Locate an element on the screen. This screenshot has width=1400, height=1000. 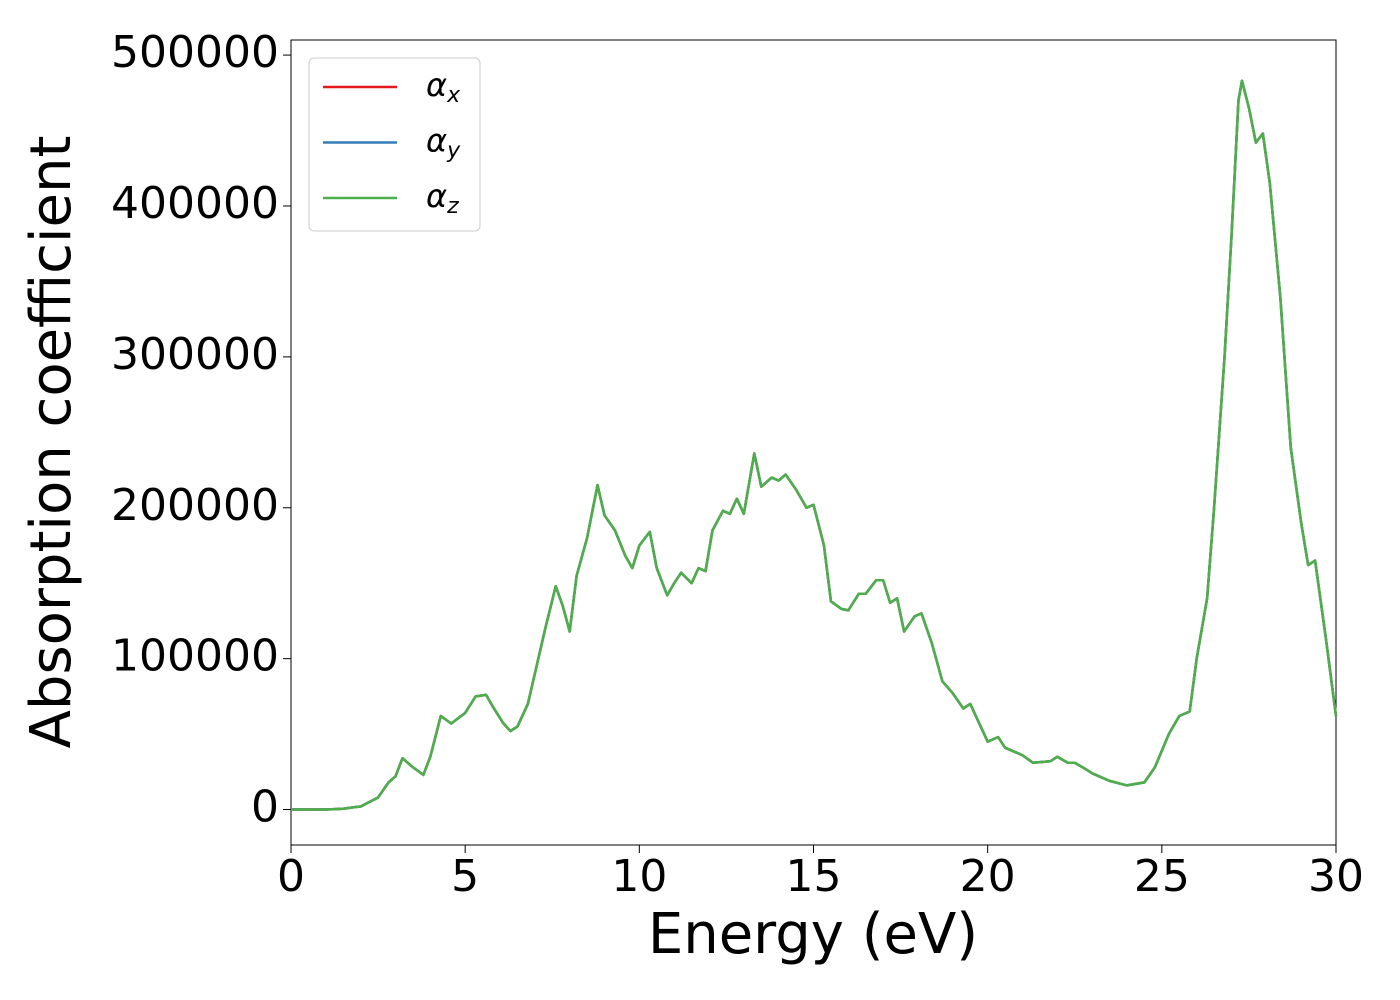
legend-label: αy is located at coordinates (443, 143).